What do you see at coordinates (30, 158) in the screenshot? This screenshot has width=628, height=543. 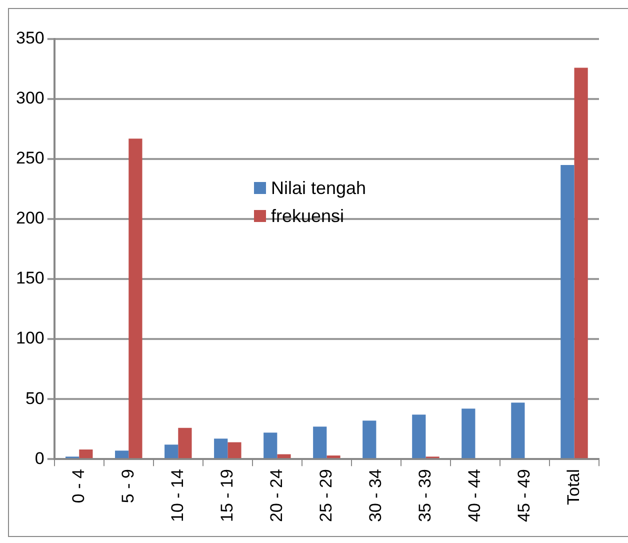 I see `y-tick-label: 250` at bounding box center [30, 158].